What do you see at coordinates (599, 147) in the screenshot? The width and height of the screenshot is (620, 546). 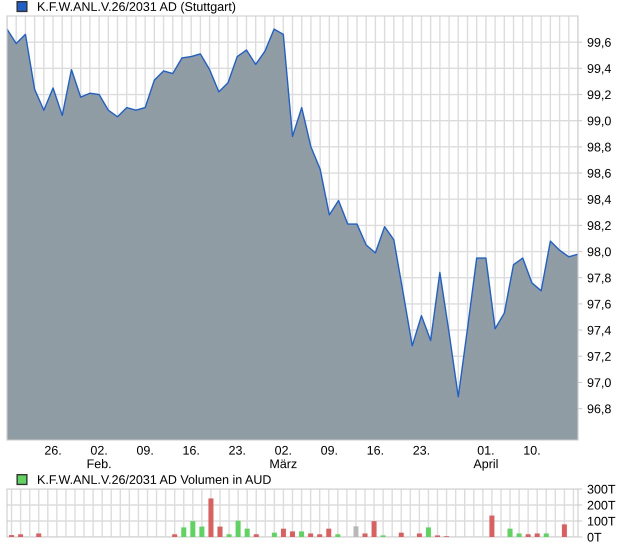 I see `y-tick-label: 98,8` at bounding box center [599, 147].